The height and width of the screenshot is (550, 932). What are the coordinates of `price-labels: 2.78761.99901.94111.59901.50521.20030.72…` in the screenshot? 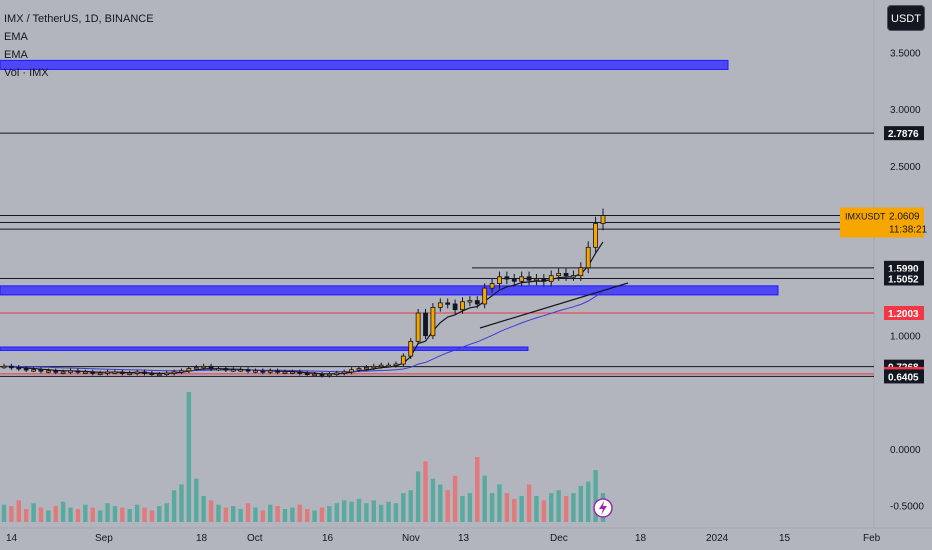 It's located at (884, 255).